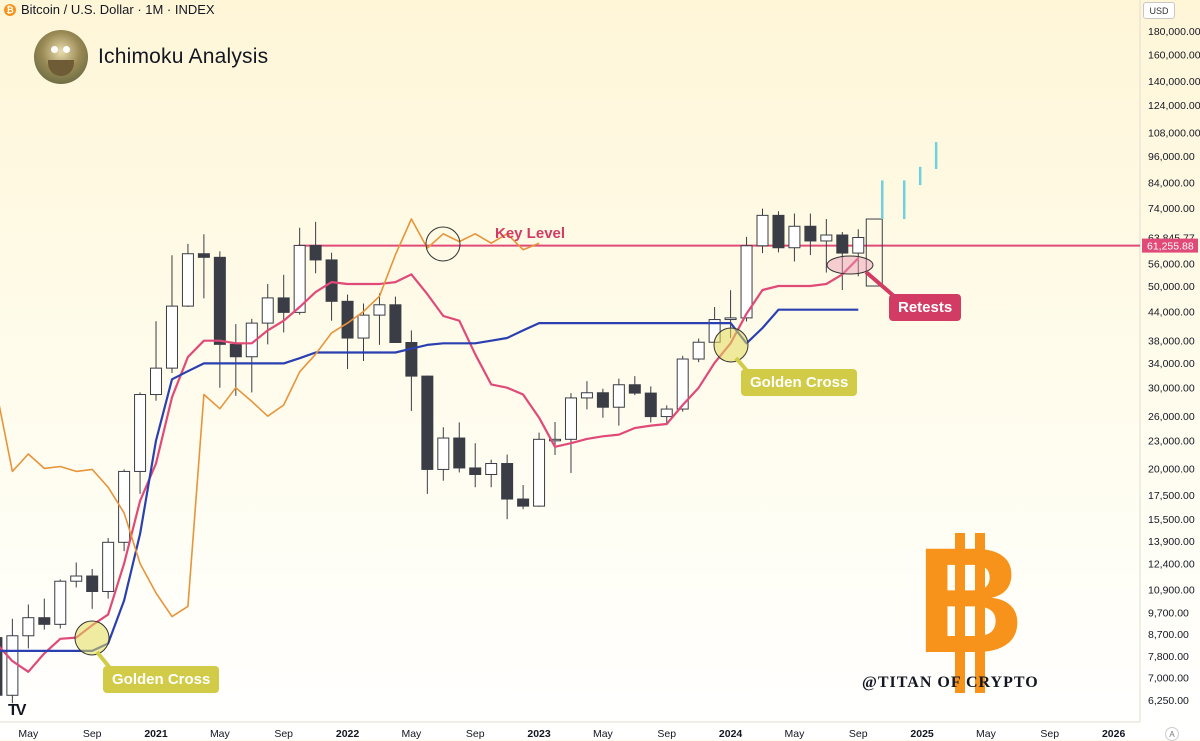  I want to click on y-tick-label: 96,000.00, so click(1171, 157).